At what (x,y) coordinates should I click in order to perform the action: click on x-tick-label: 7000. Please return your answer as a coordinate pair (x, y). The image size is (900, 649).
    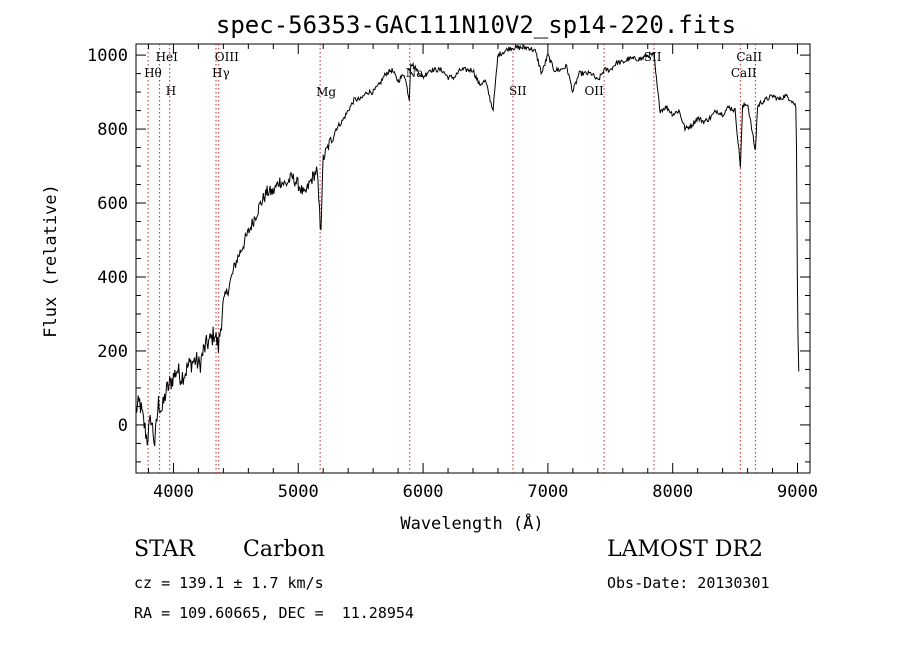
    Looking at the image, I should click on (547, 492).